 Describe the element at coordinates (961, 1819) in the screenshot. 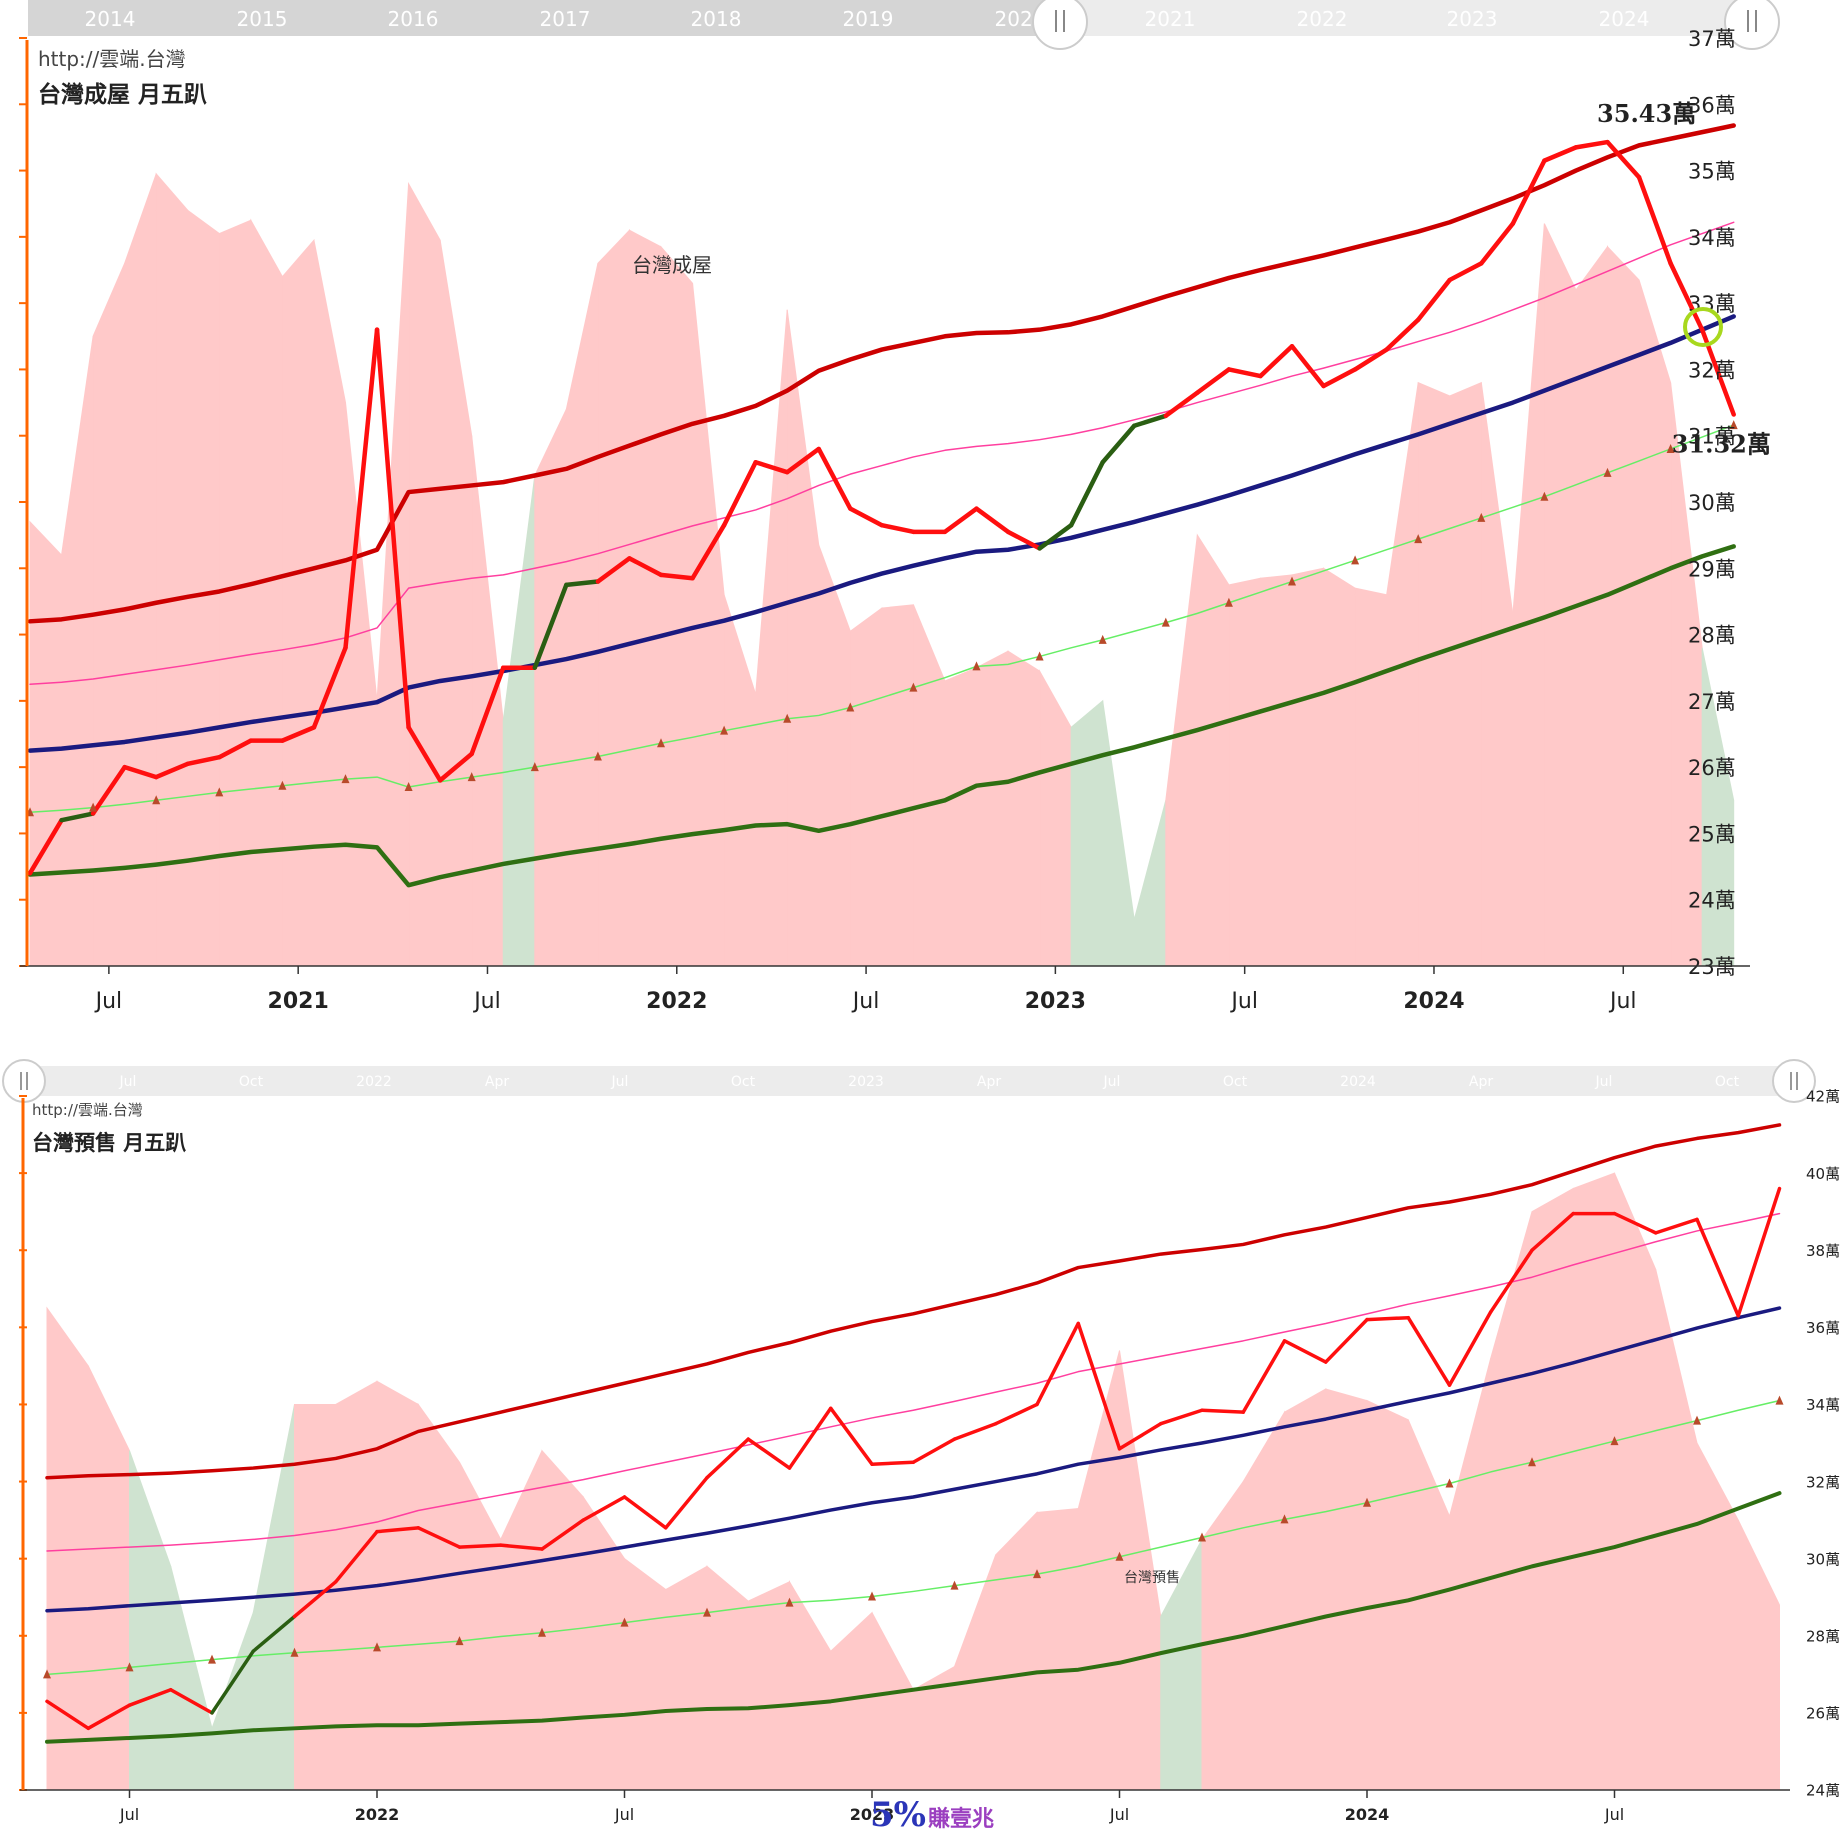

I see `brand-text: 賺壹兆` at that location.